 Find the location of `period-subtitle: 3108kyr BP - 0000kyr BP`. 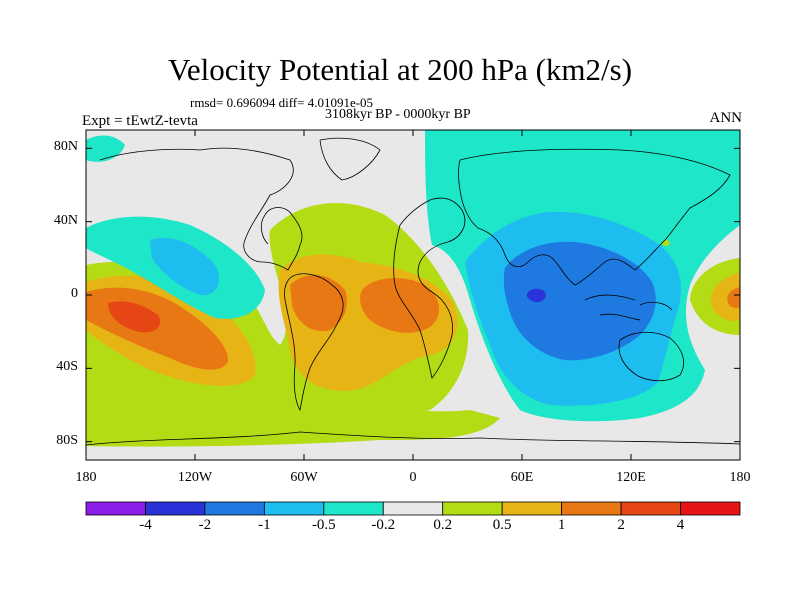

period-subtitle: 3108kyr BP - 0000kyr BP is located at coordinates (398, 114).